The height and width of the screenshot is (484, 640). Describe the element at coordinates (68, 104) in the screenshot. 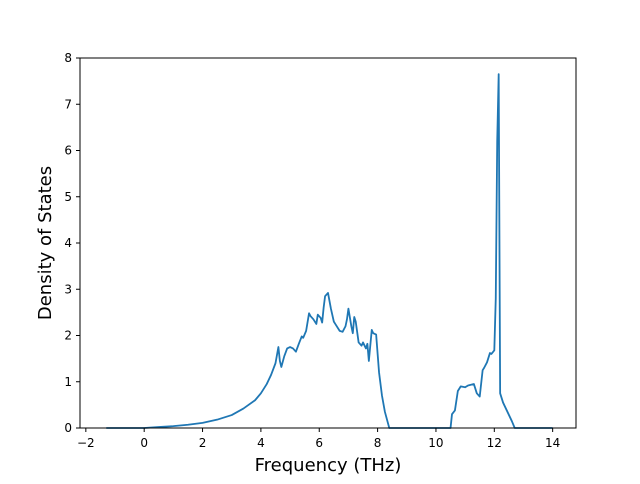

I see `y-tick-label: 7` at that location.